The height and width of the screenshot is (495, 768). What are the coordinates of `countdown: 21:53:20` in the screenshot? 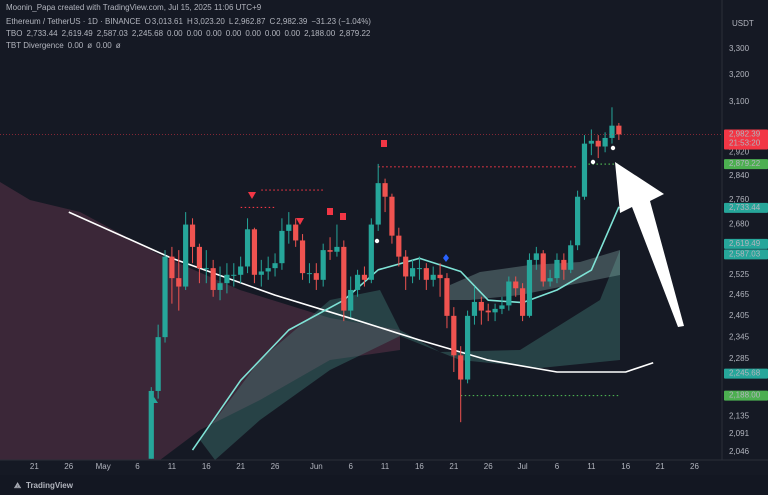 It's located at (745, 143).